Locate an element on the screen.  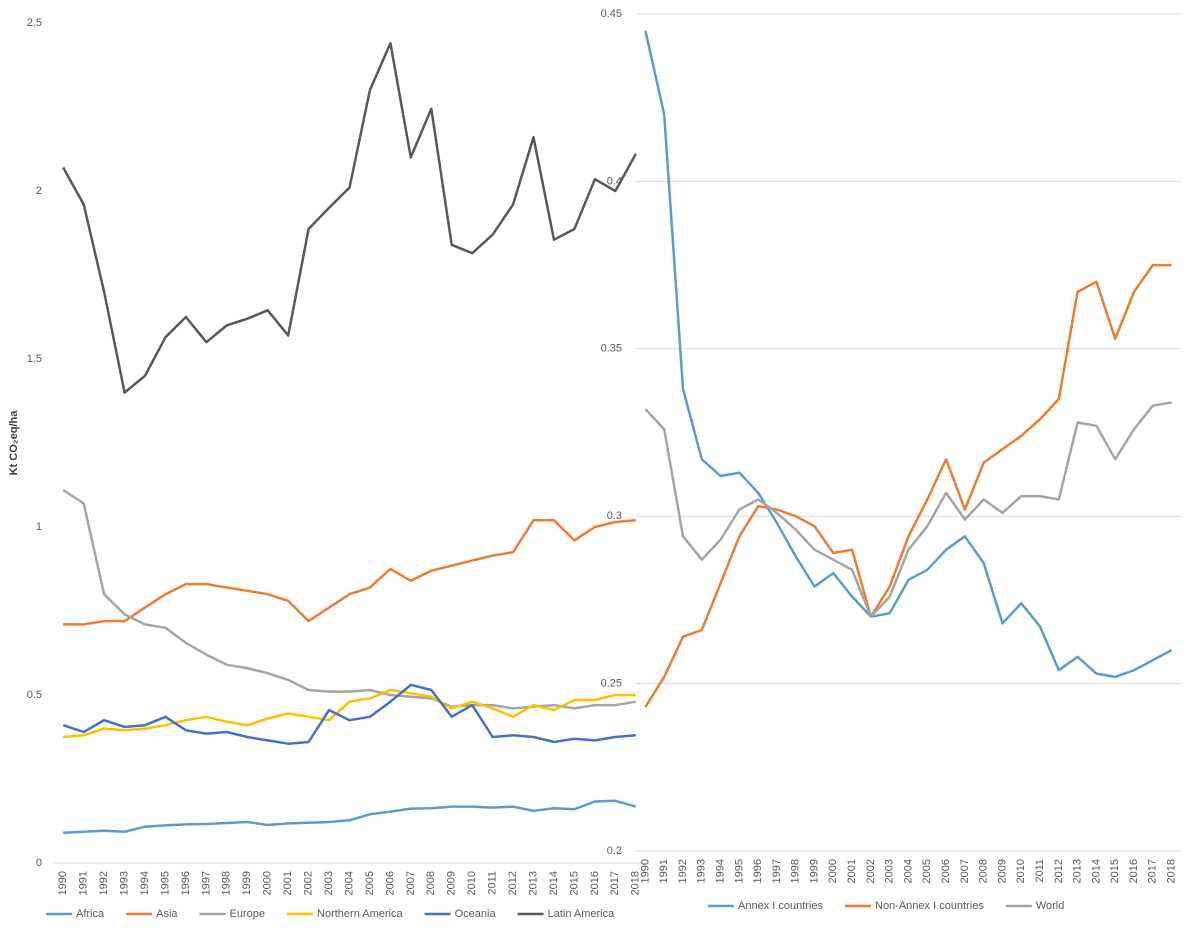
legend-label: Latin America is located at coordinates (582, 914).